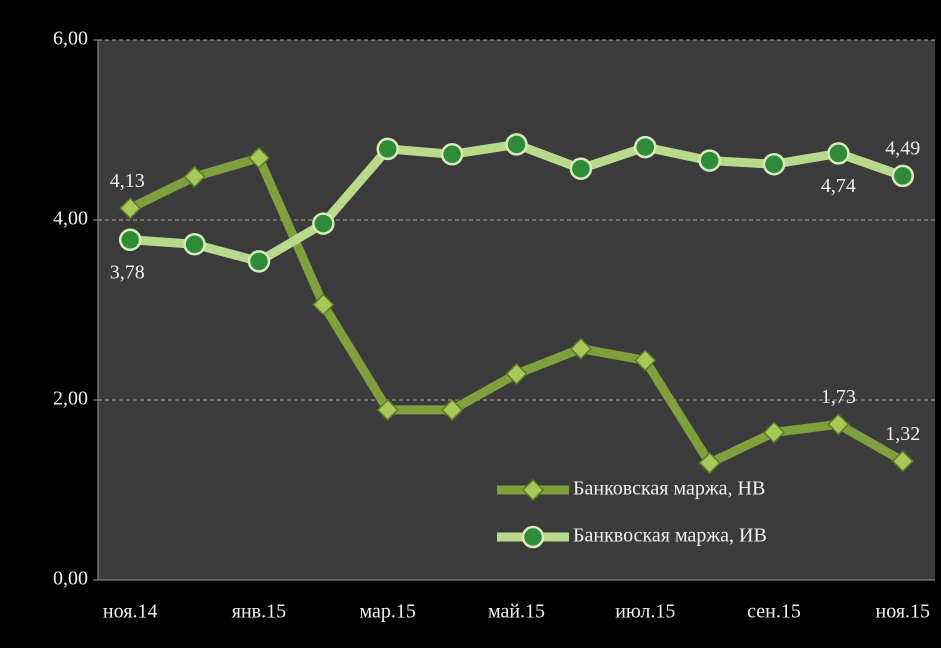 The height and width of the screenshot is (648, 941). What do you see at coordinates (70, 219) in the screenshot?
I see `y-tick-label: 4,00` at bounding box center [70, 219].